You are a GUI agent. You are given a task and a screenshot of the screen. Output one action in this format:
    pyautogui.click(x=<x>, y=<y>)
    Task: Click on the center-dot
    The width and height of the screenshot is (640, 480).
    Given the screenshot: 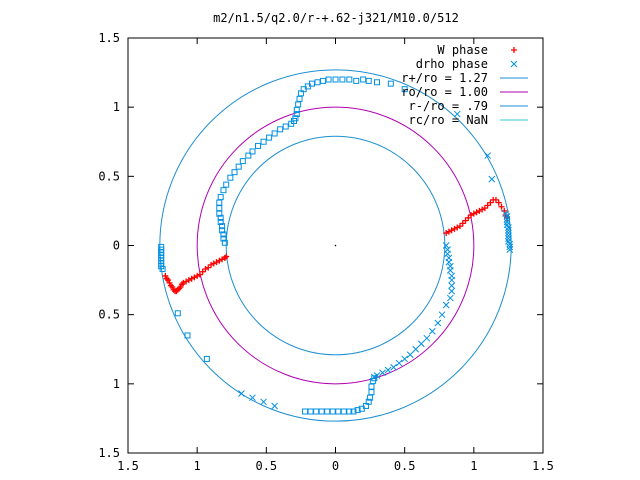 What is the action you would take?
    pyautogui.click(x=335, y=245)
    